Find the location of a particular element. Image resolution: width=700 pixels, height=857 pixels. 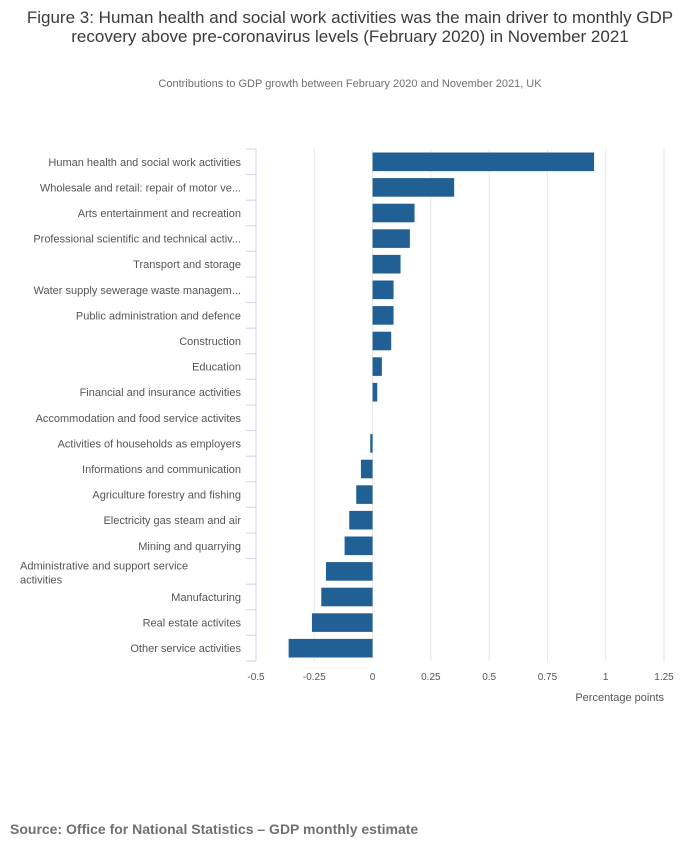

category-label: Other service activities is located at coordinates (185, 649).